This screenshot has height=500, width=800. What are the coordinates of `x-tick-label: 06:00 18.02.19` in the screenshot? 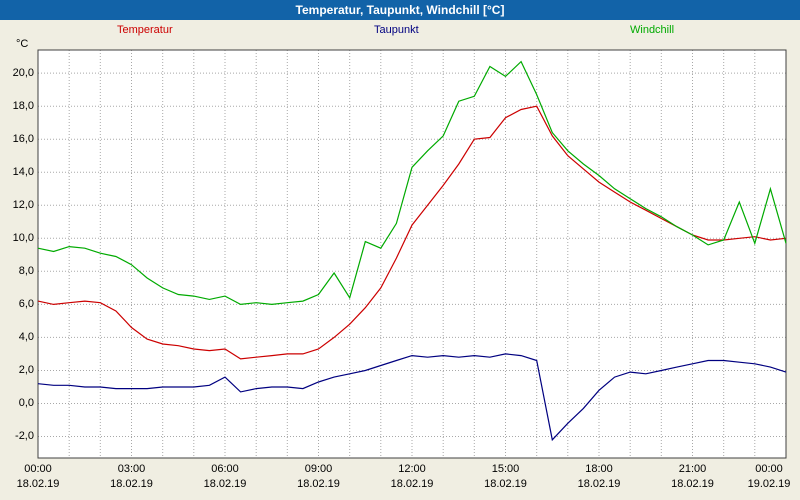 It's located at (225, 477).